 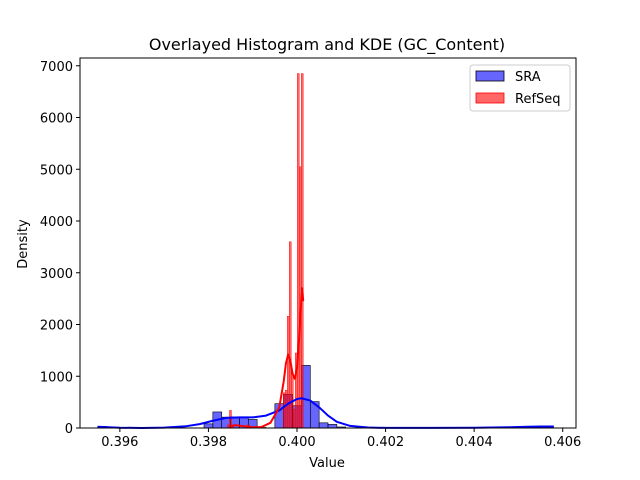 I want to click on y-tick-label: 5000, so click(x=56, y=170).